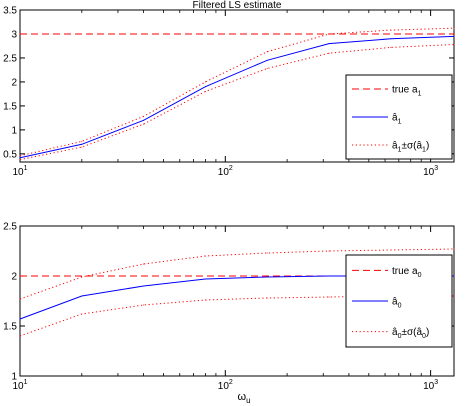 This screenshot has height=406, width=474. I want to click on legend-entry-estimate: â0, so click(397, 303).